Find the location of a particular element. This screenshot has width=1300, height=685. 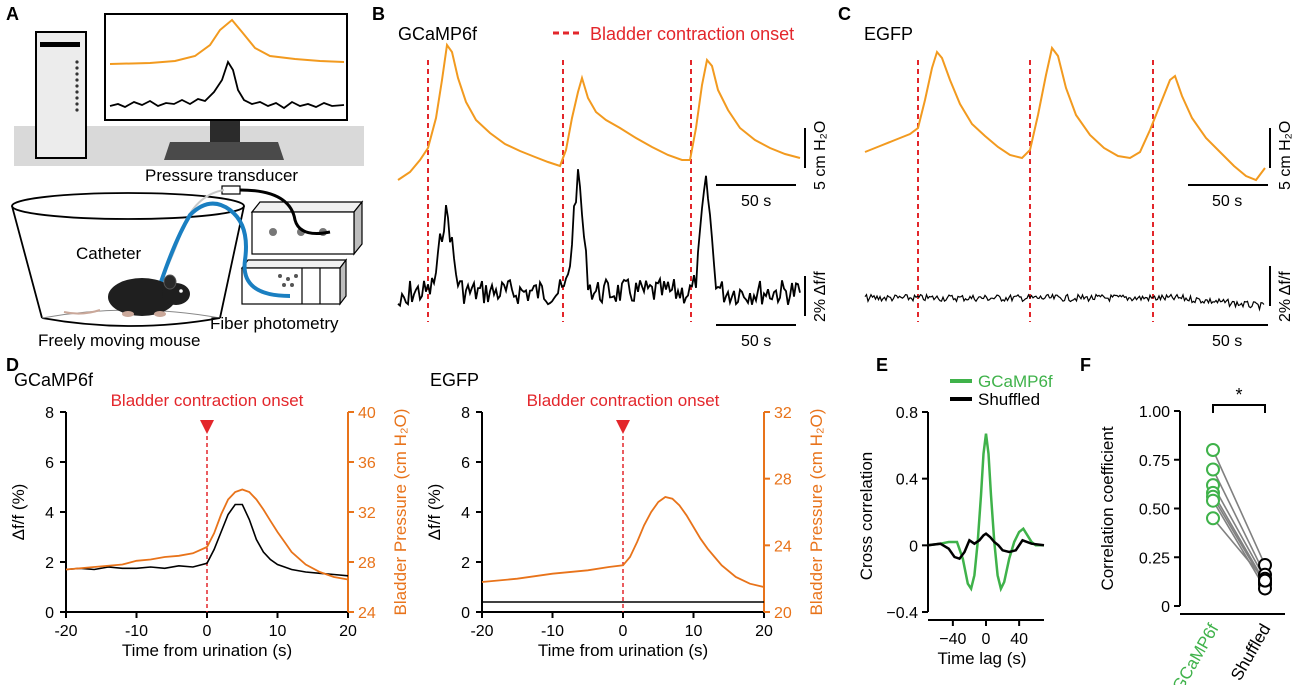

x-category-label: Shuffled is located at coordinates (1250, 652).